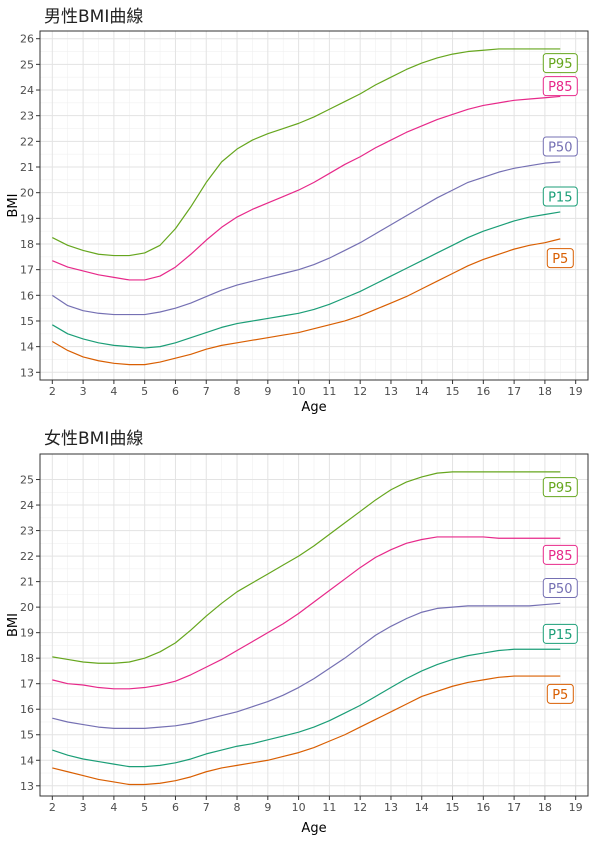  Describe the element at coordinates (27, 39) in the screenshot. I see `y-tick-label: 26` at that location.